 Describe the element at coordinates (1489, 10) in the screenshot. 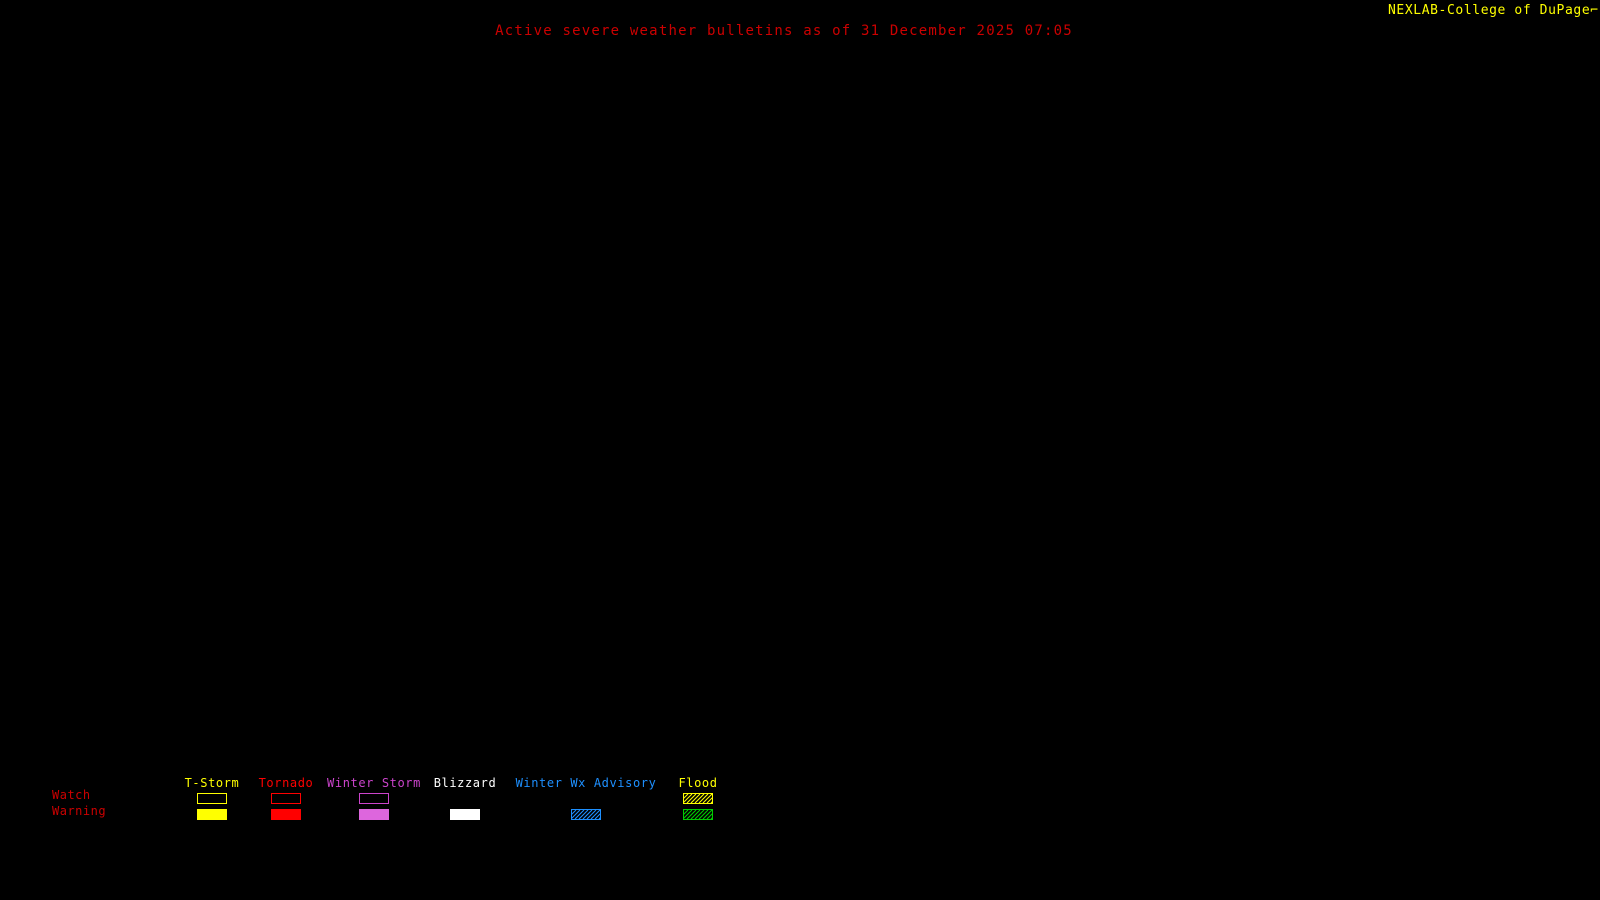

I see `brand-text: NEXLAB-College of DuPage` at that location.